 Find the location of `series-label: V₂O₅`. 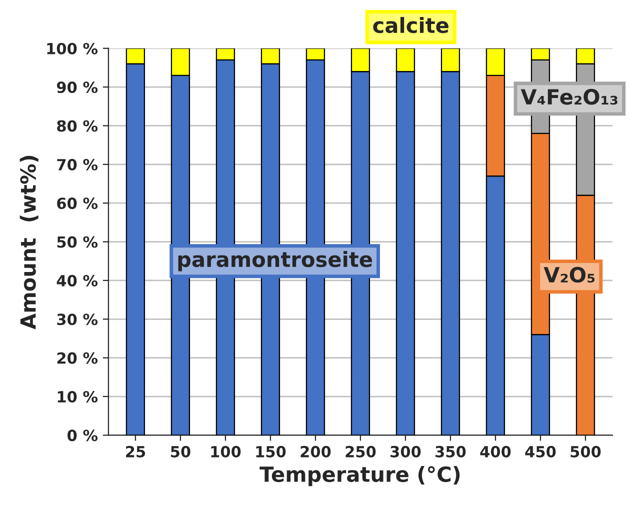

series-label: V₂O₅ is located at coordinates (569, 274).